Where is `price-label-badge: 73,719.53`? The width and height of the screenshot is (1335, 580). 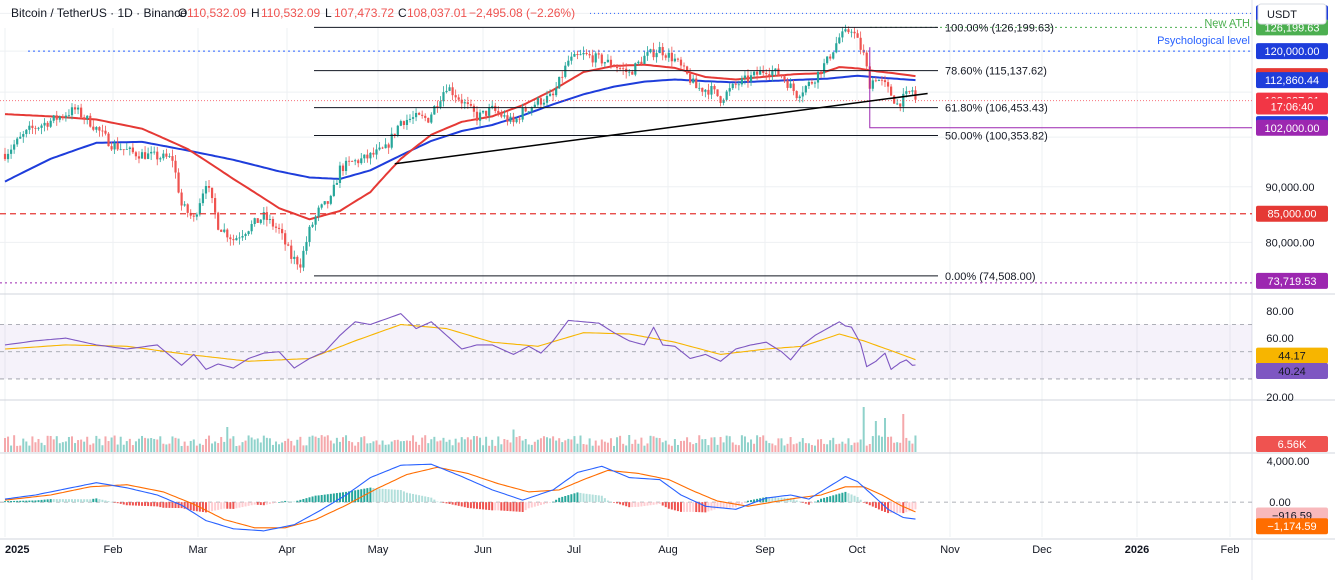
price-label-badge: 73,719.53 is located at coordinates (1292, 280).